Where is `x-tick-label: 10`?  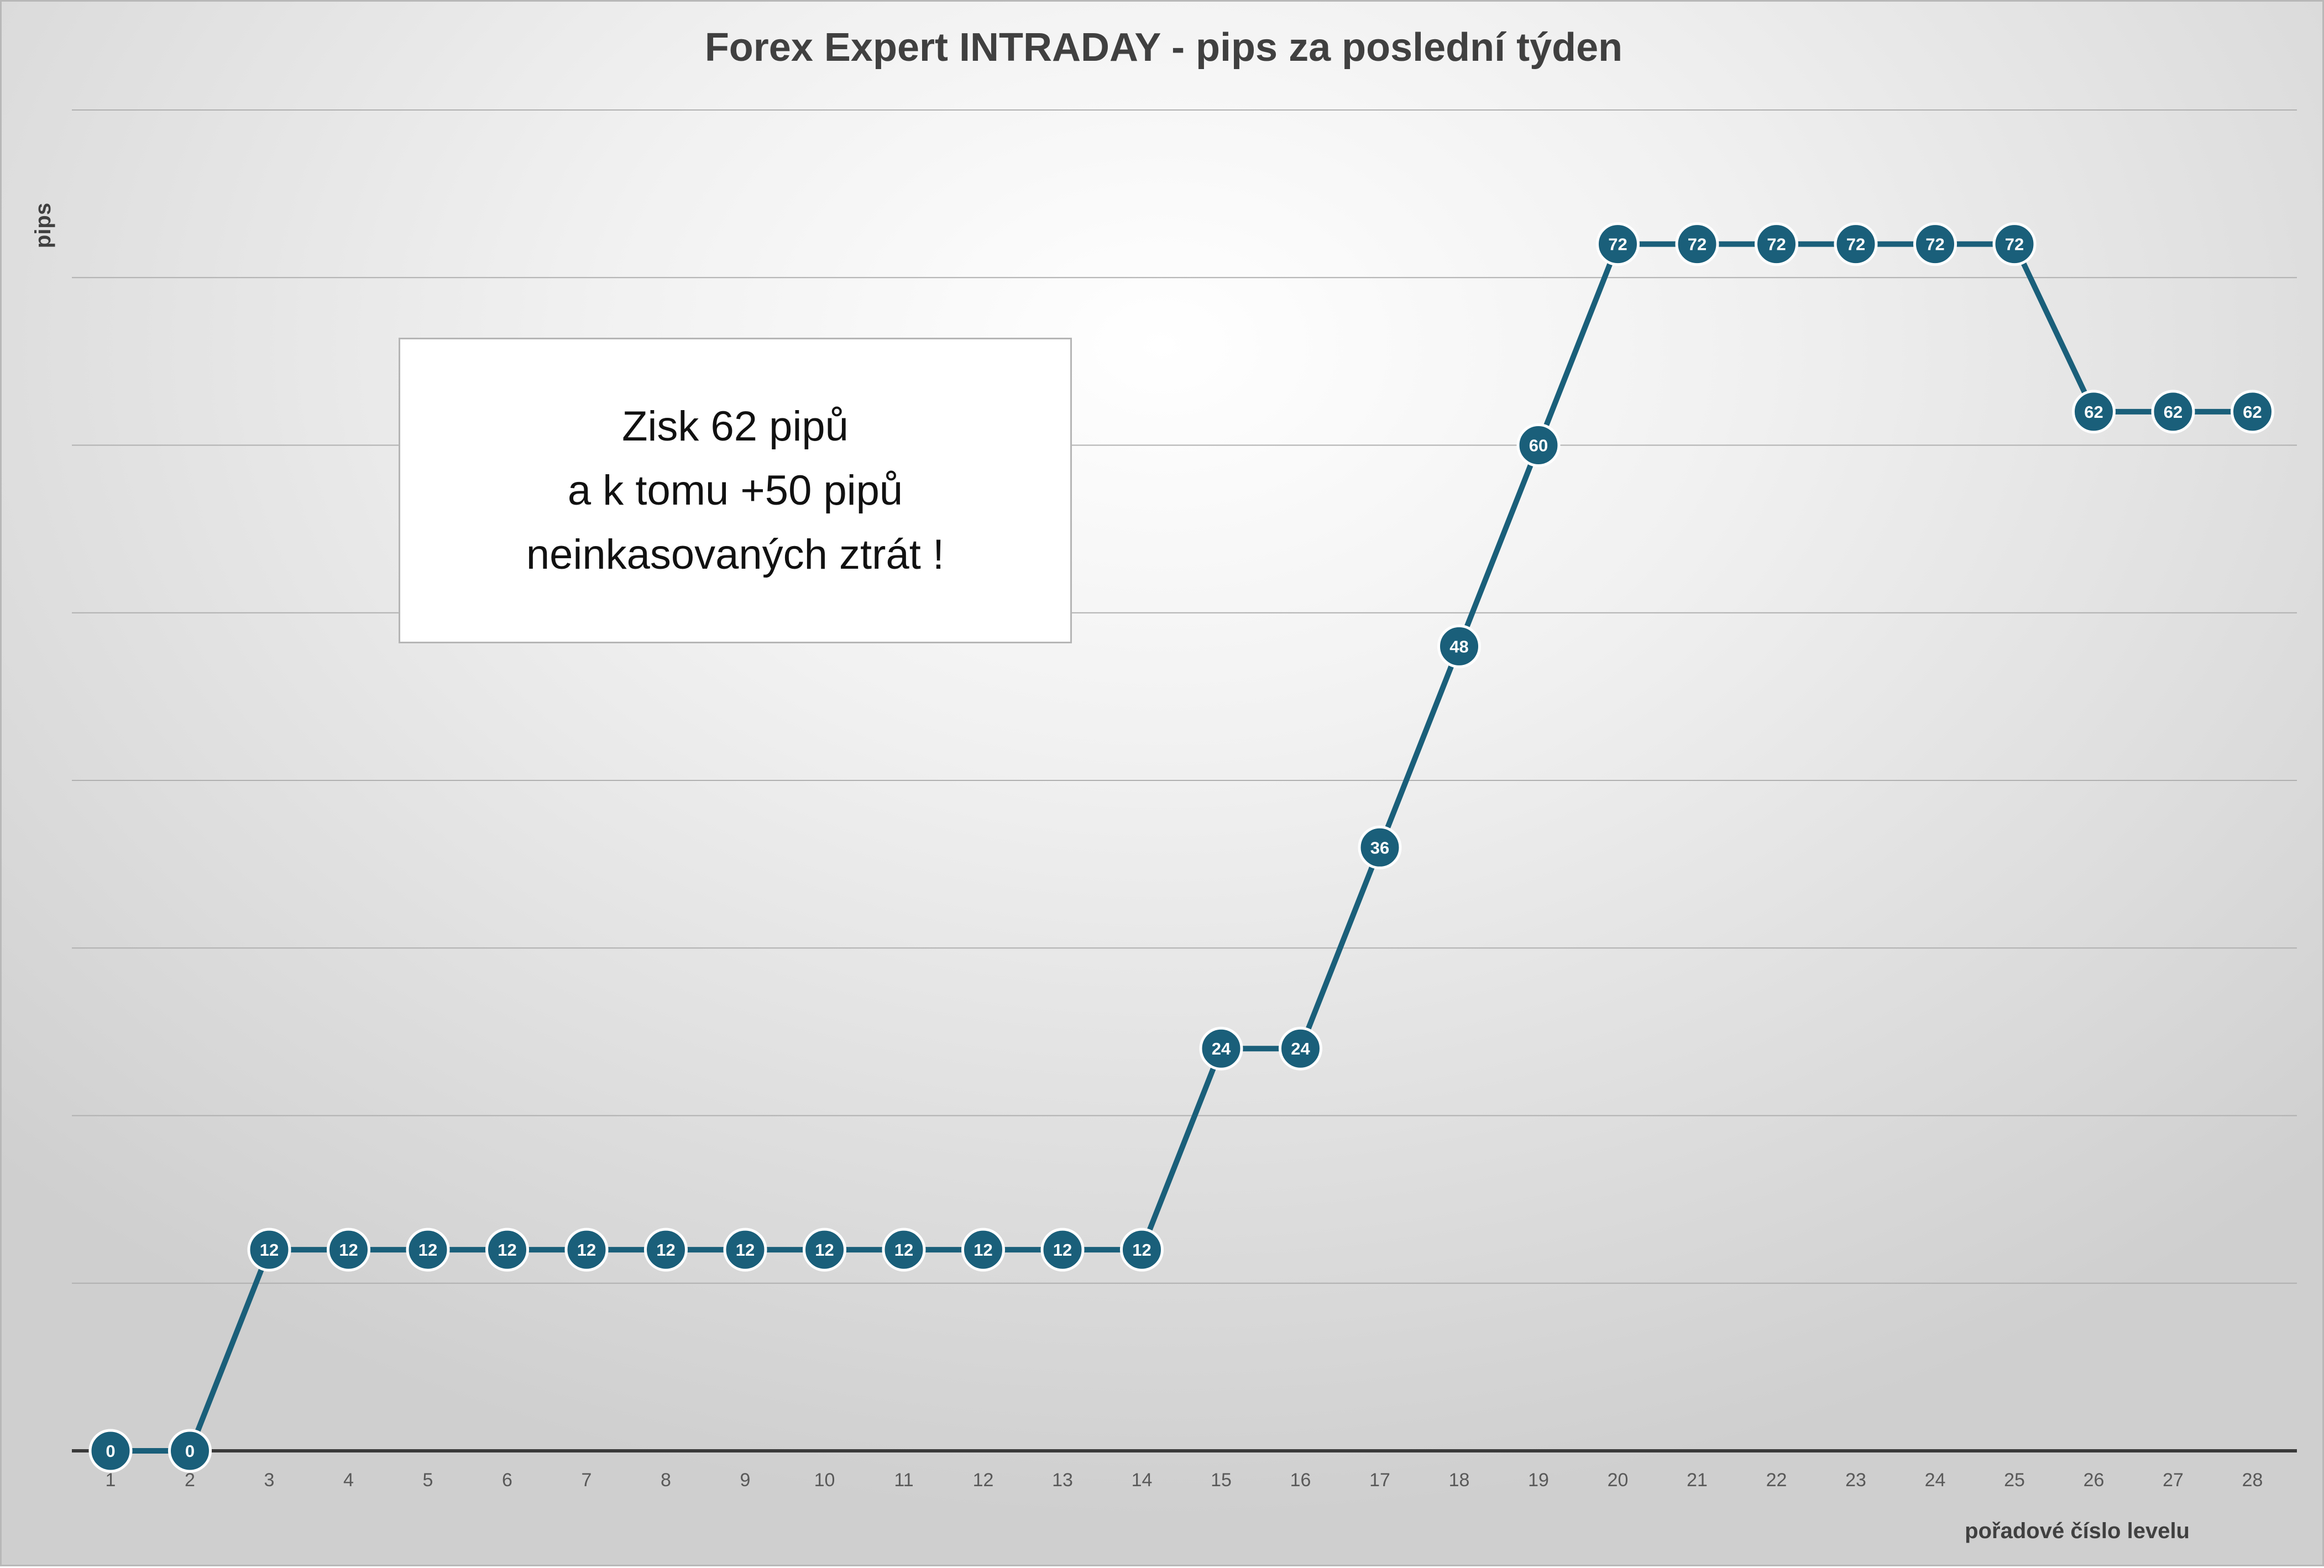 x-tick-label: 10 is located at coordinates (824, 1480).